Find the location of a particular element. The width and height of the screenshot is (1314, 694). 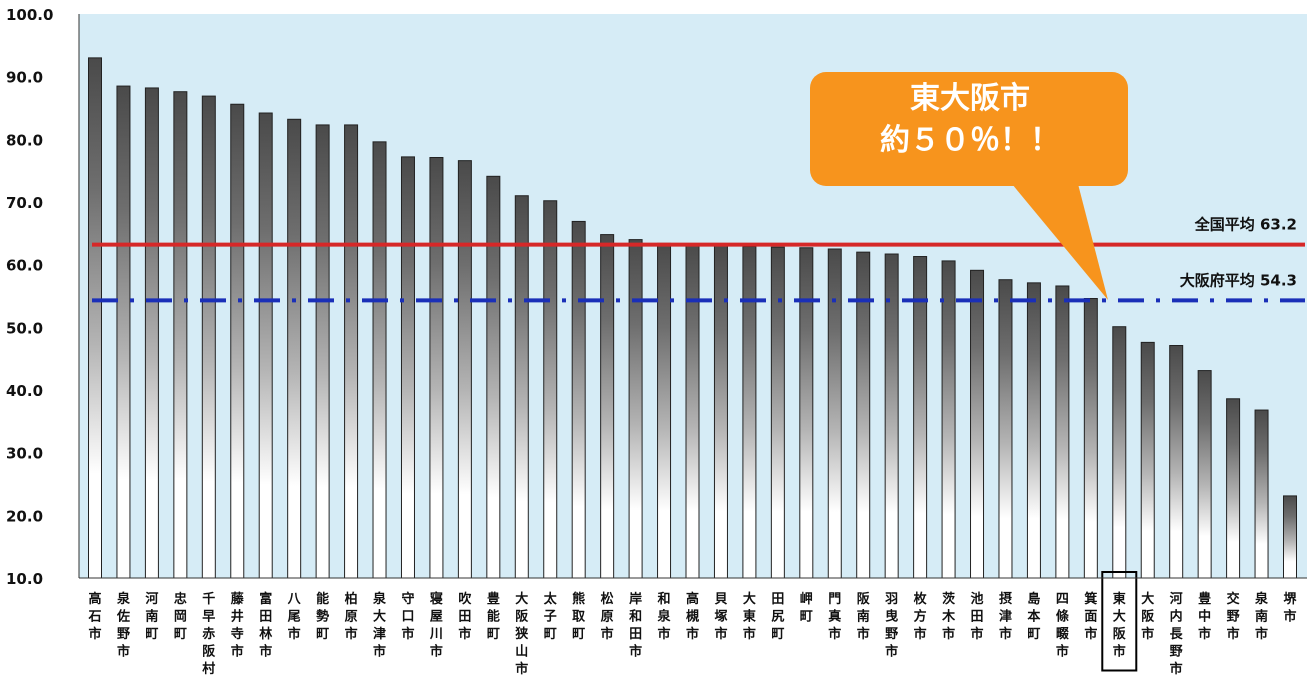

x-tick-label: 豊能町 is located at coordinates (493, 616).